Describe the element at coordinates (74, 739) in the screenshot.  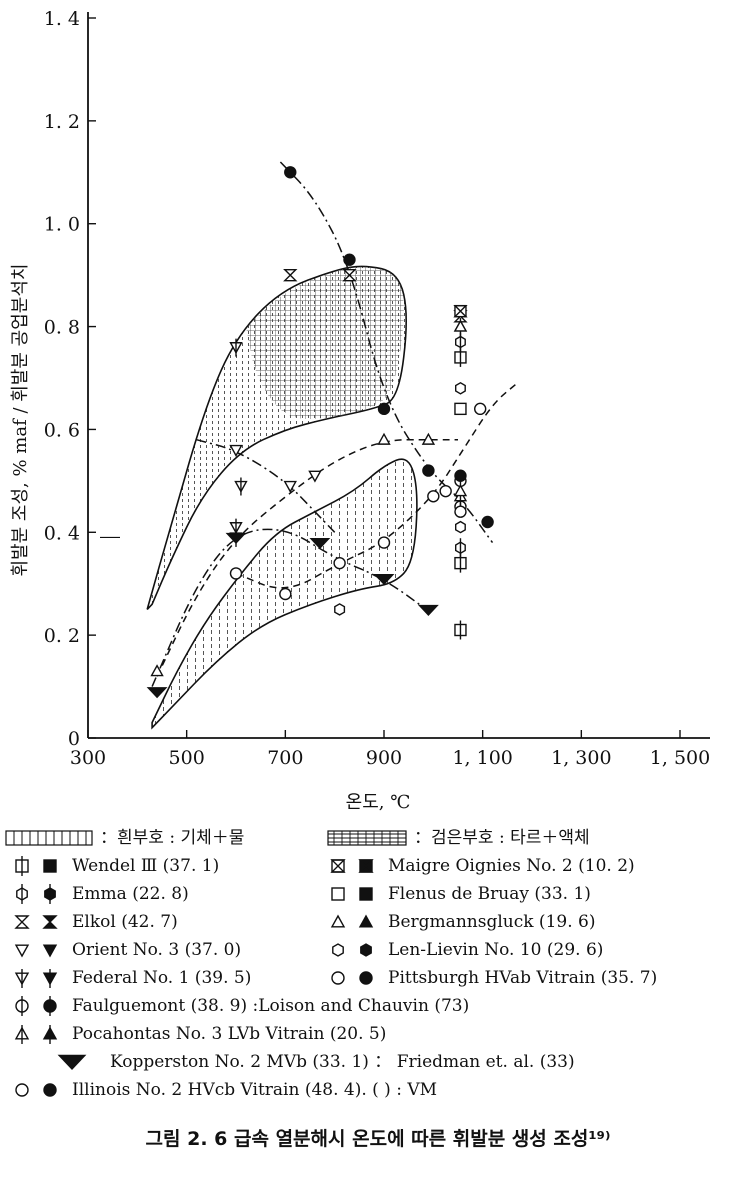
I see `y-tick-label: 0` at that location.